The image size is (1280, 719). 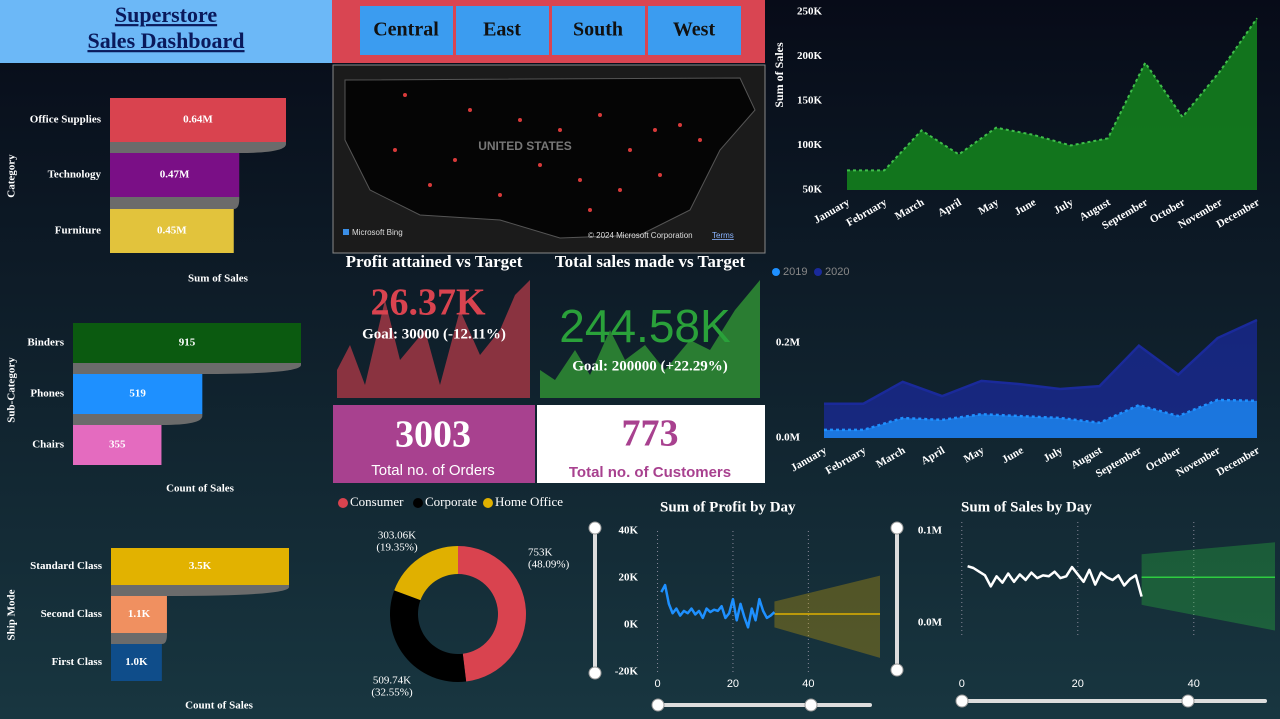 What do you see at coordinates (549, 565) in the screenshot?
I see `data-label: (48.09%)` at bounding box center [549, 565].